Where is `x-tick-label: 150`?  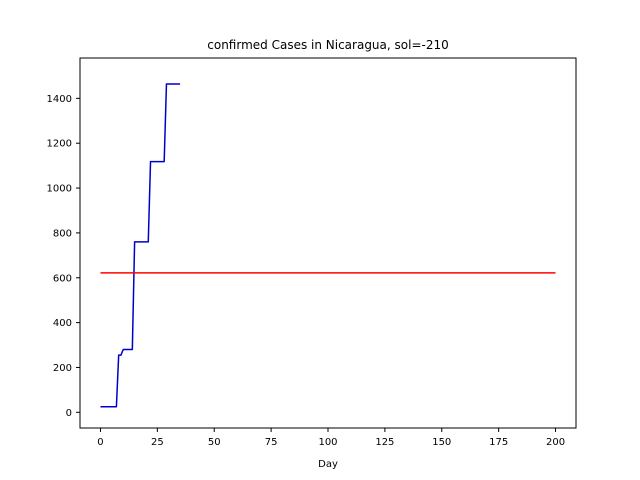
x-tick-label: 150 is located at coordinates (441, 442).